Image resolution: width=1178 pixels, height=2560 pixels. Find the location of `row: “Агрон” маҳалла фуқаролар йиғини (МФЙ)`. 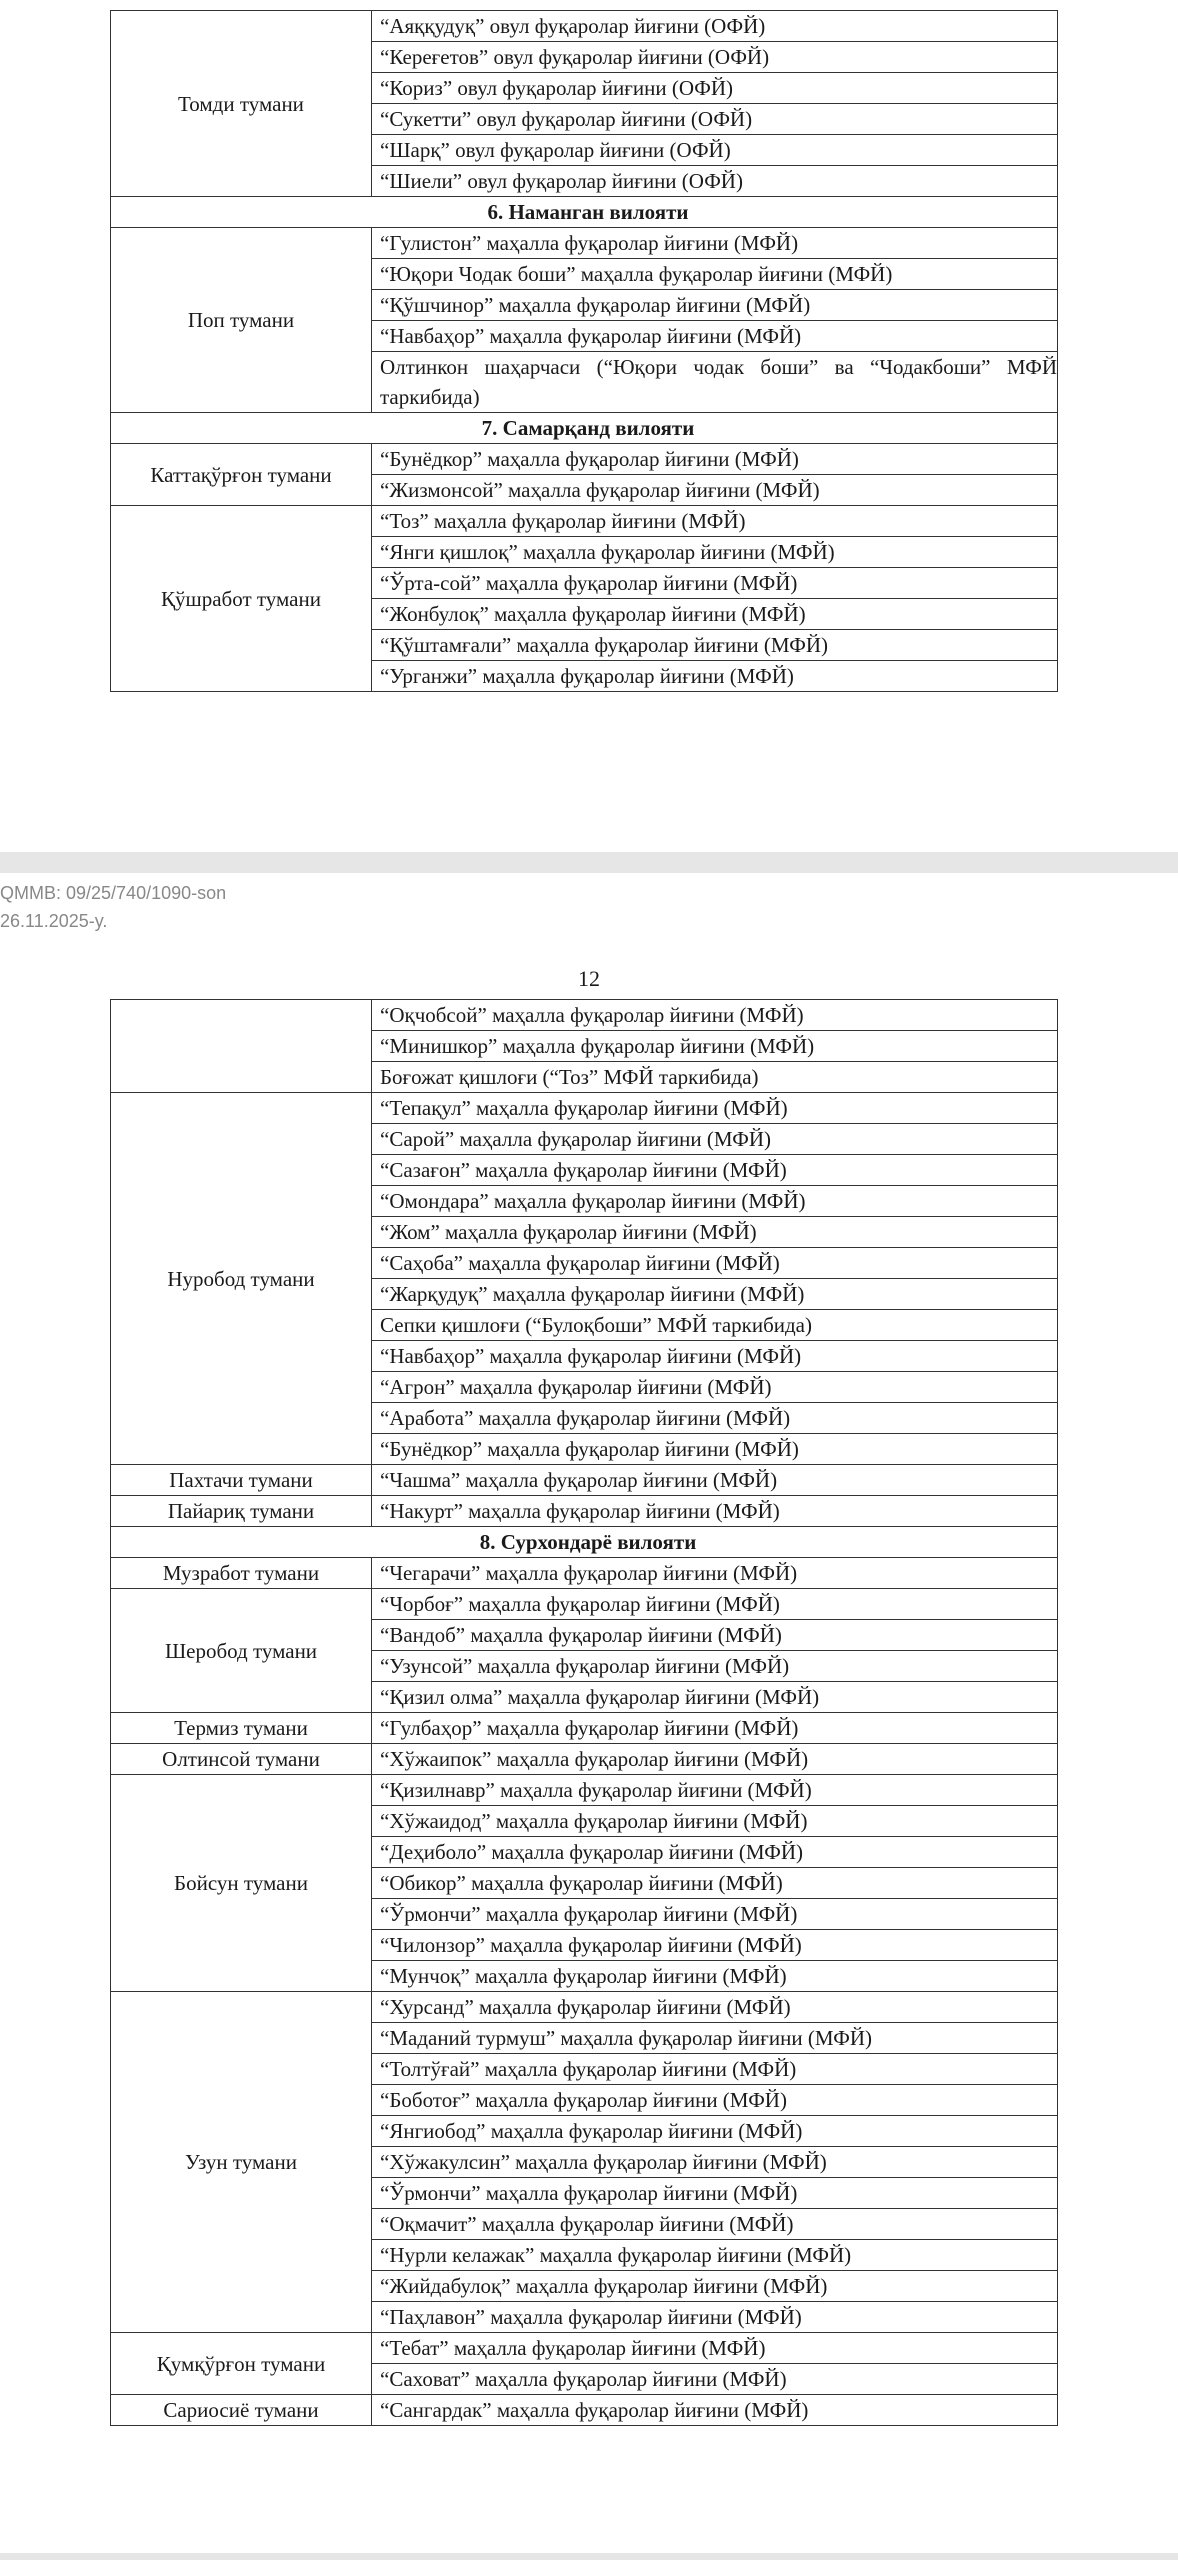

row: “Агрон” маҳалла фуқаролар йиғини (МФЙ) is located at coordinates (584, 1387).